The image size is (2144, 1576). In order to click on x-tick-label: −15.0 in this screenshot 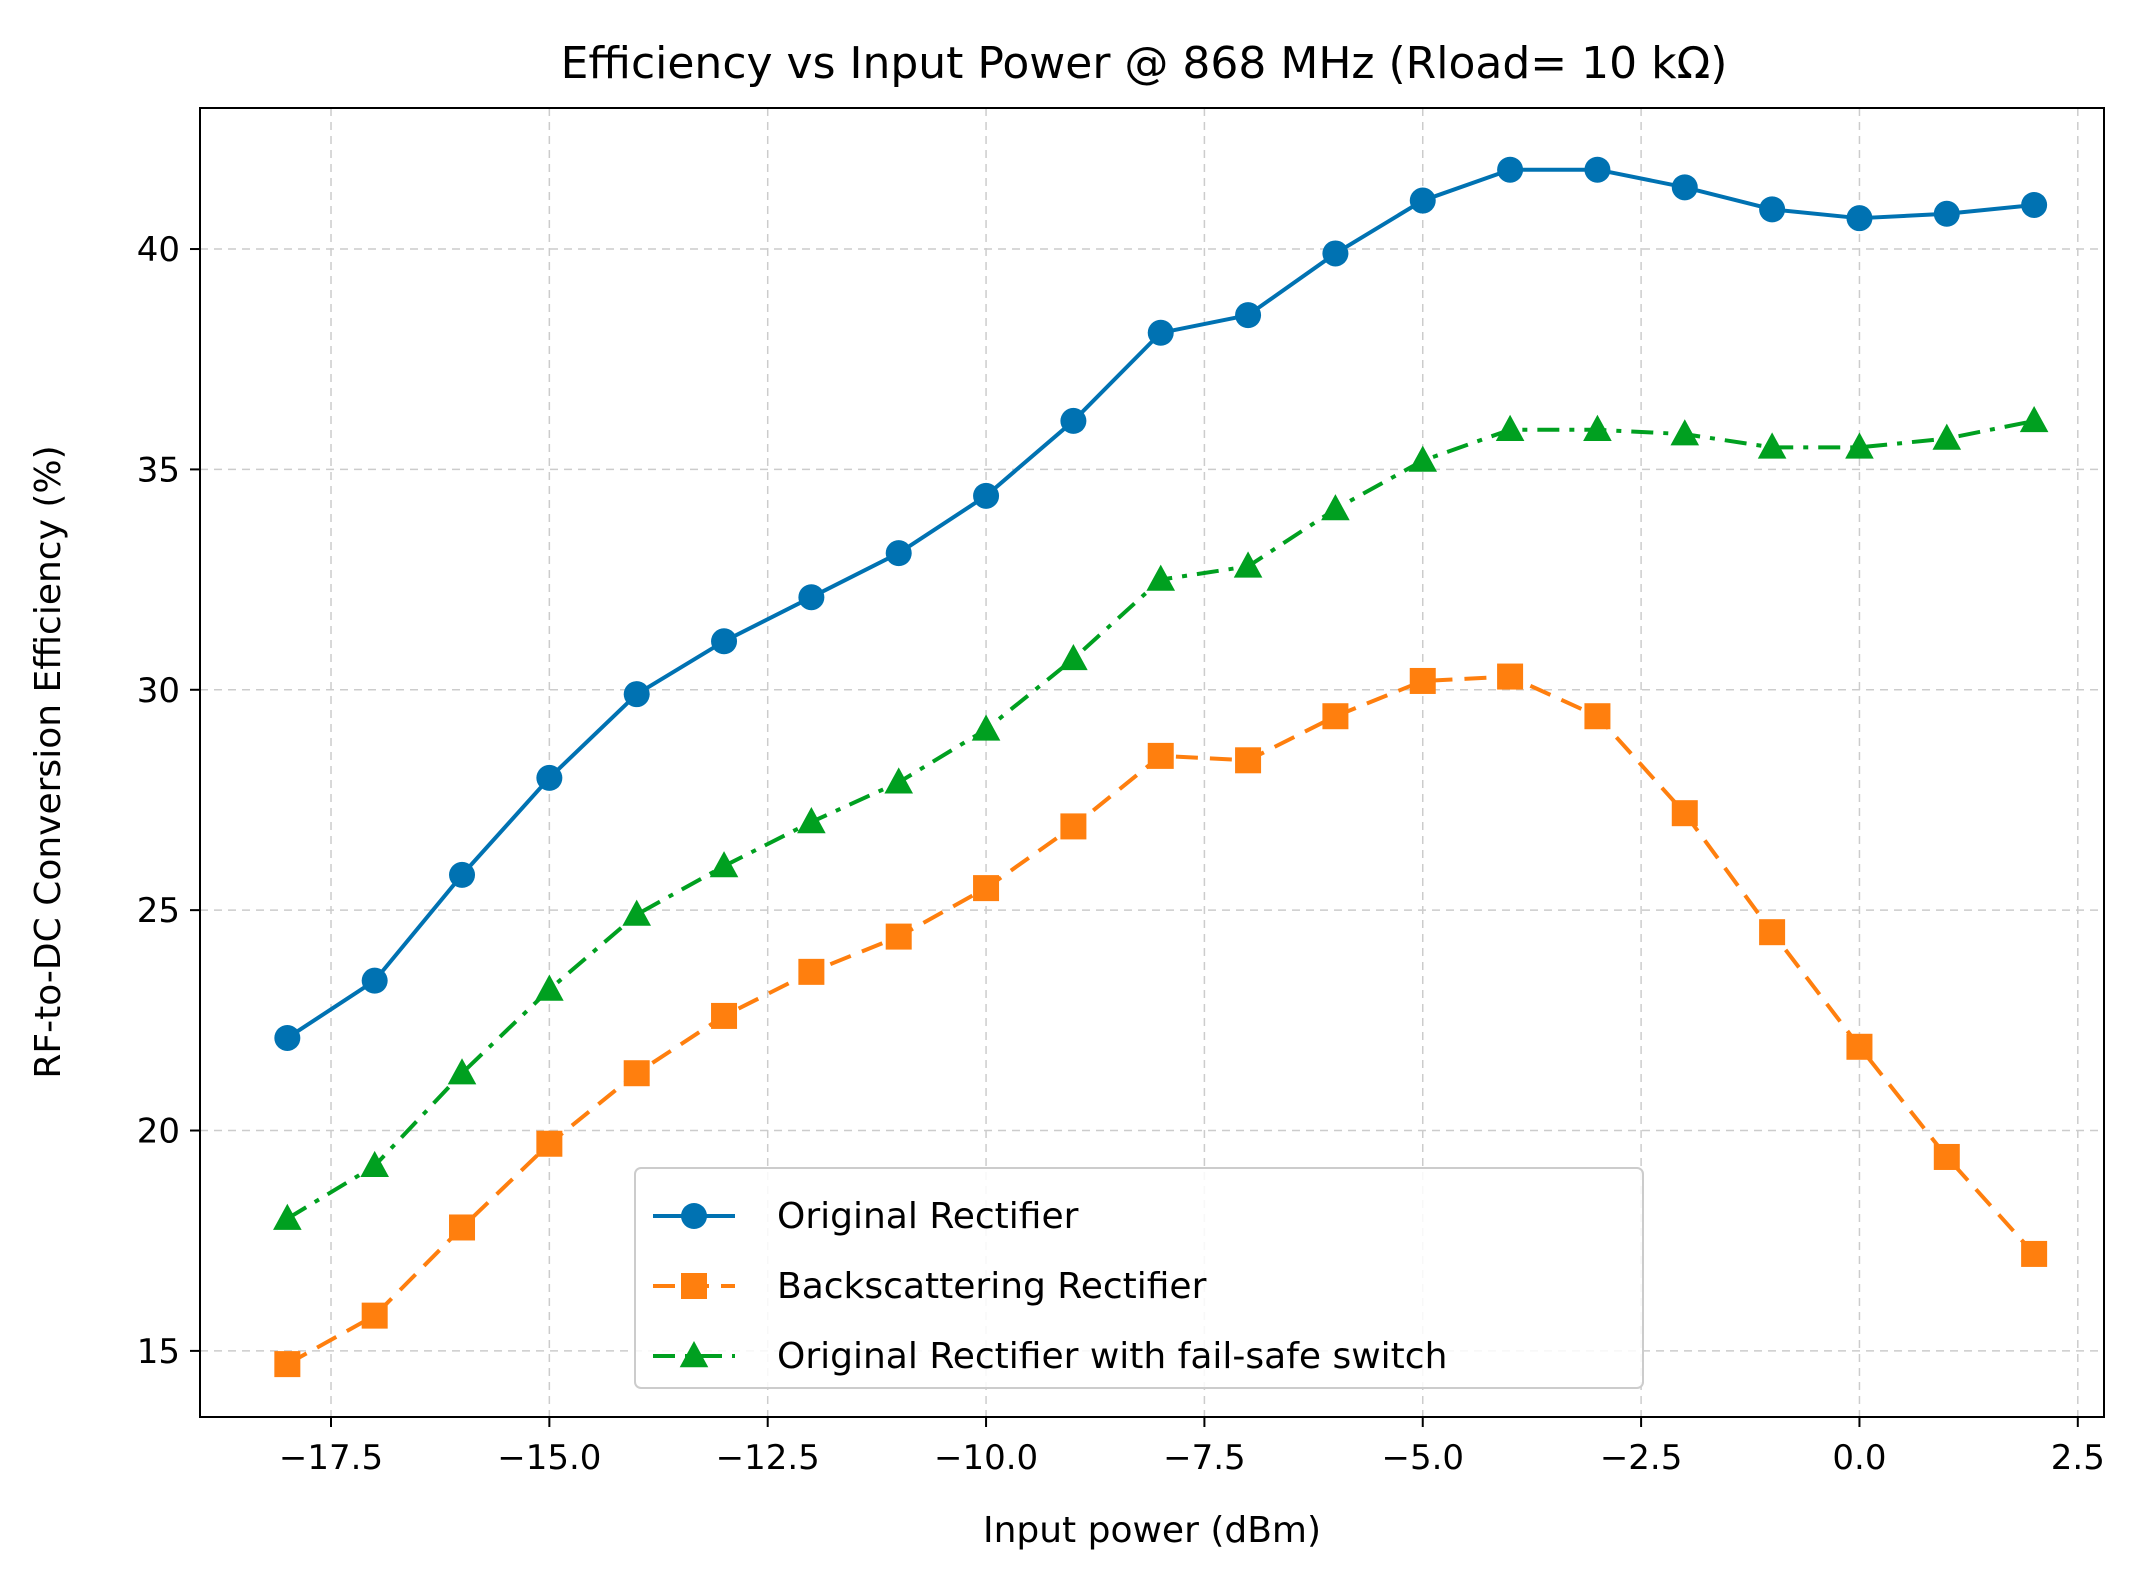, I will do `click(549, 1458)`.